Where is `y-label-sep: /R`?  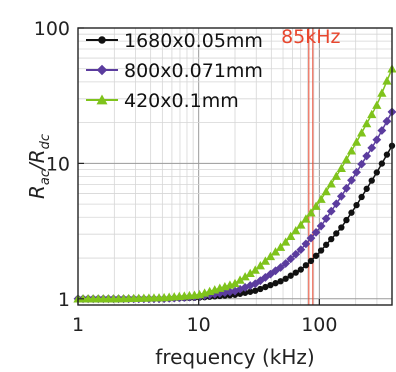 y-label-sep: /R is located at coordinates (37, 160).